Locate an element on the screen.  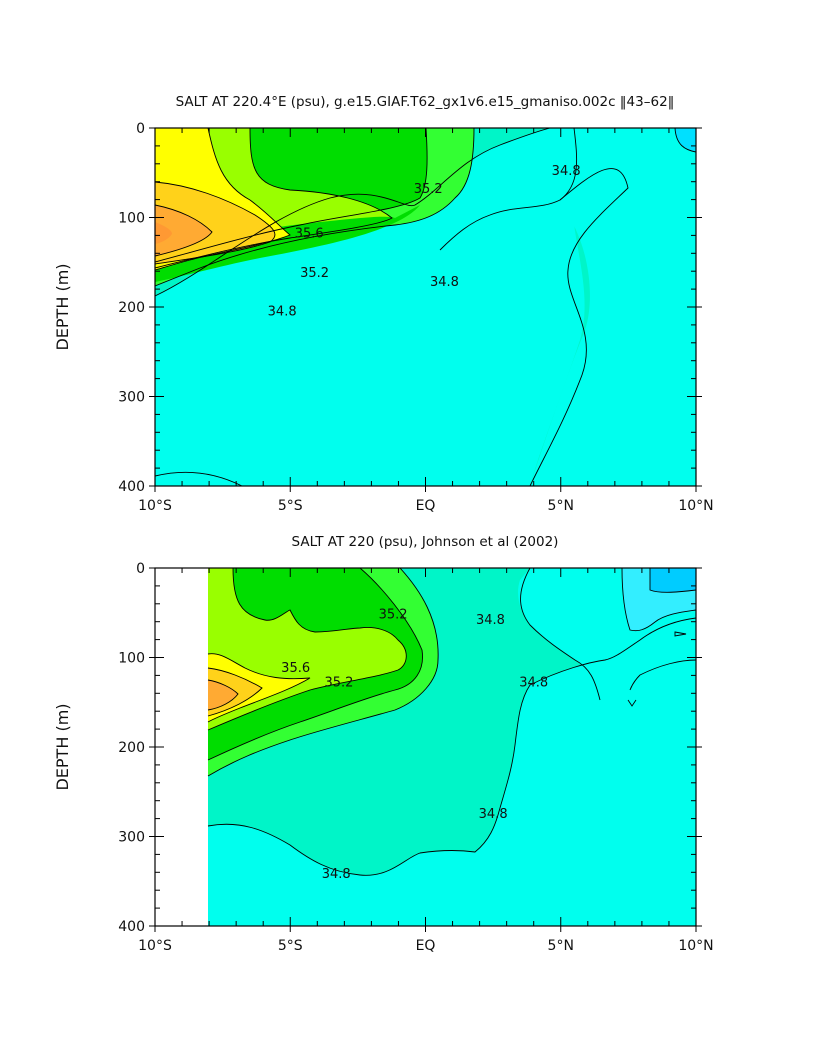
top-band-deep-sliver is located at coordinates (198, 479).